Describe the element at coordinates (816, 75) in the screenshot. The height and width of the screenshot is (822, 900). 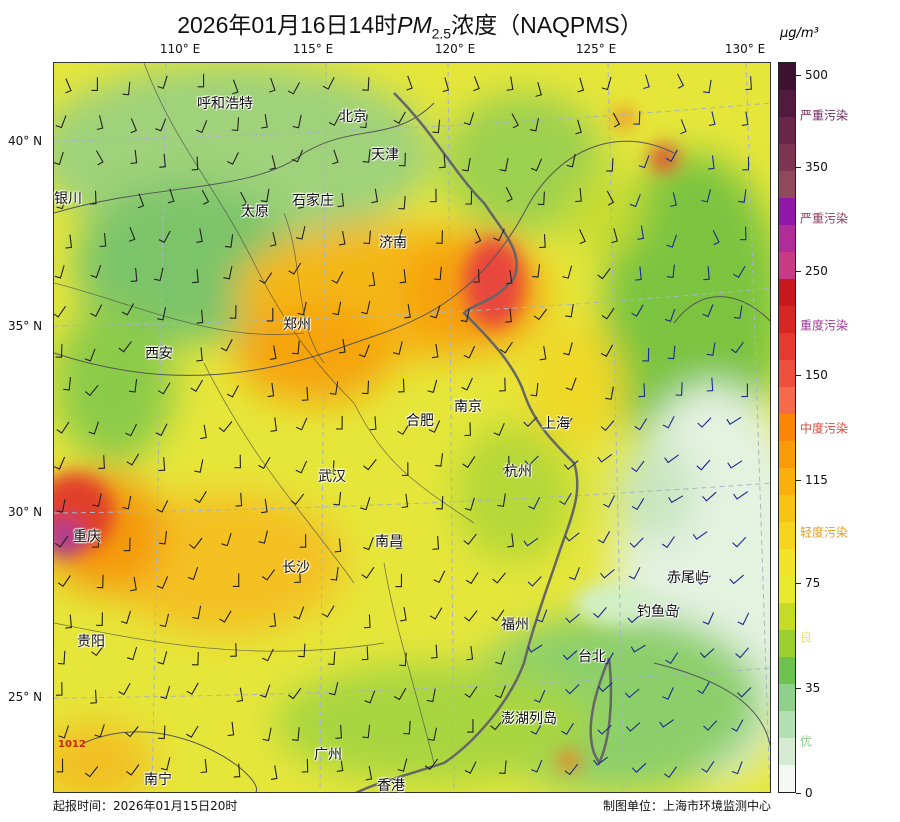
I see `colorbar-tick-label: 500` at that location.